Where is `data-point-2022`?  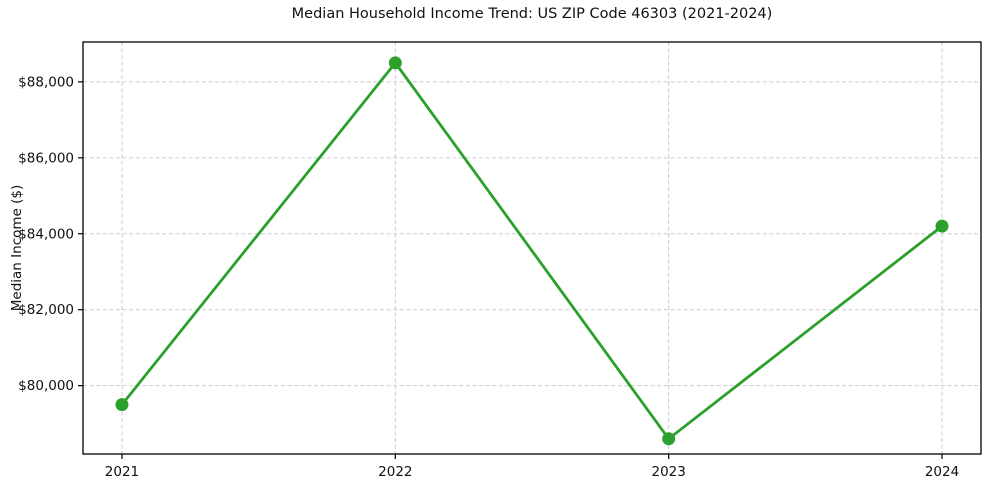 data-point-2022 is located at coordinates (395, 63).